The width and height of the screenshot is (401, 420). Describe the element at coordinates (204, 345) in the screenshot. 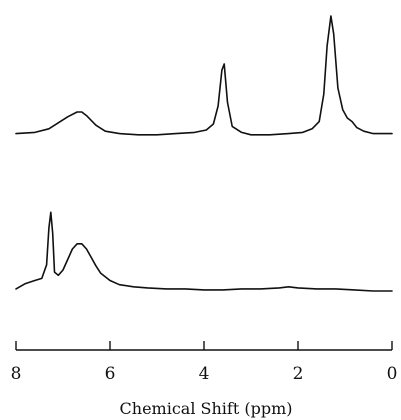

I see `x-axis-ticks` at that location.